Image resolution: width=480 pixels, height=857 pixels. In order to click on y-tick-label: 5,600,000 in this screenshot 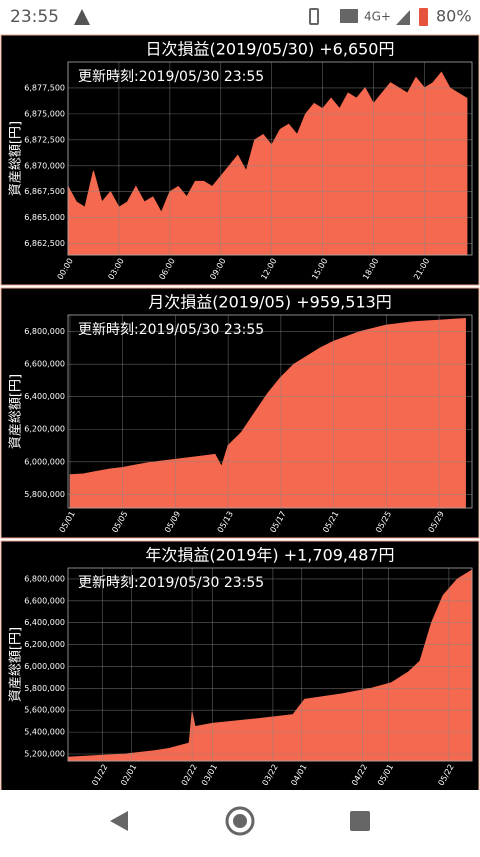, I will do `click(44, 710)`.